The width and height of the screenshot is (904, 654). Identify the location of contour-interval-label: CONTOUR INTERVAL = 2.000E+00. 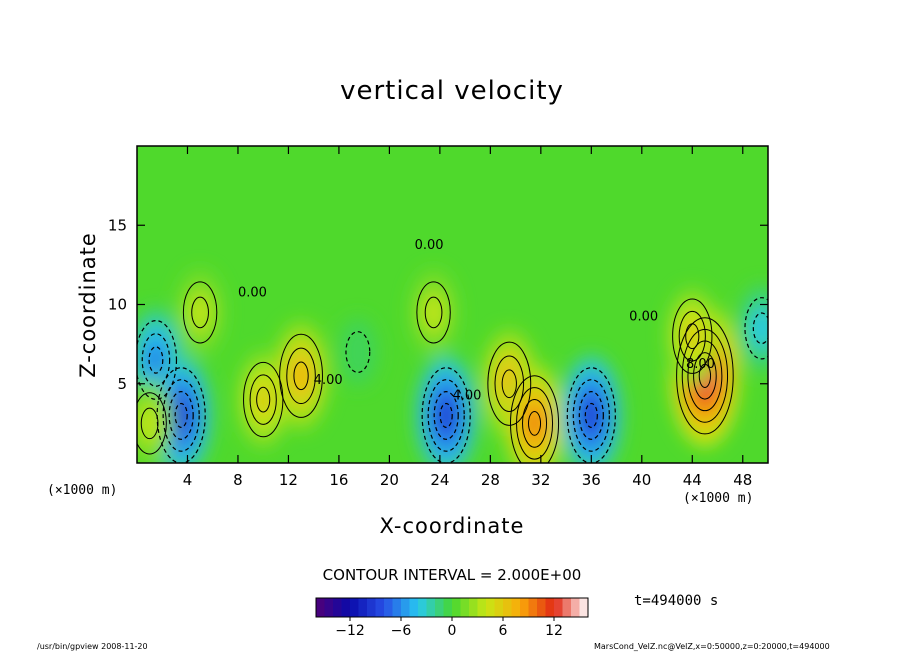
(452, 575).